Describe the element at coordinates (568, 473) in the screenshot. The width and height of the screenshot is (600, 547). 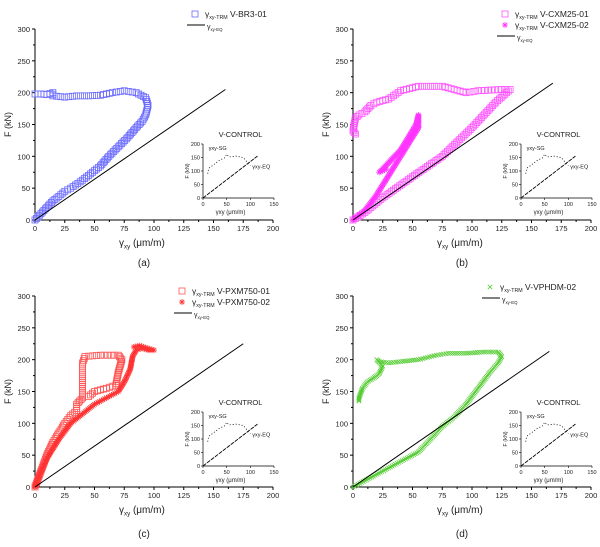
I see `inset-x-tick-label: 100` at that location.